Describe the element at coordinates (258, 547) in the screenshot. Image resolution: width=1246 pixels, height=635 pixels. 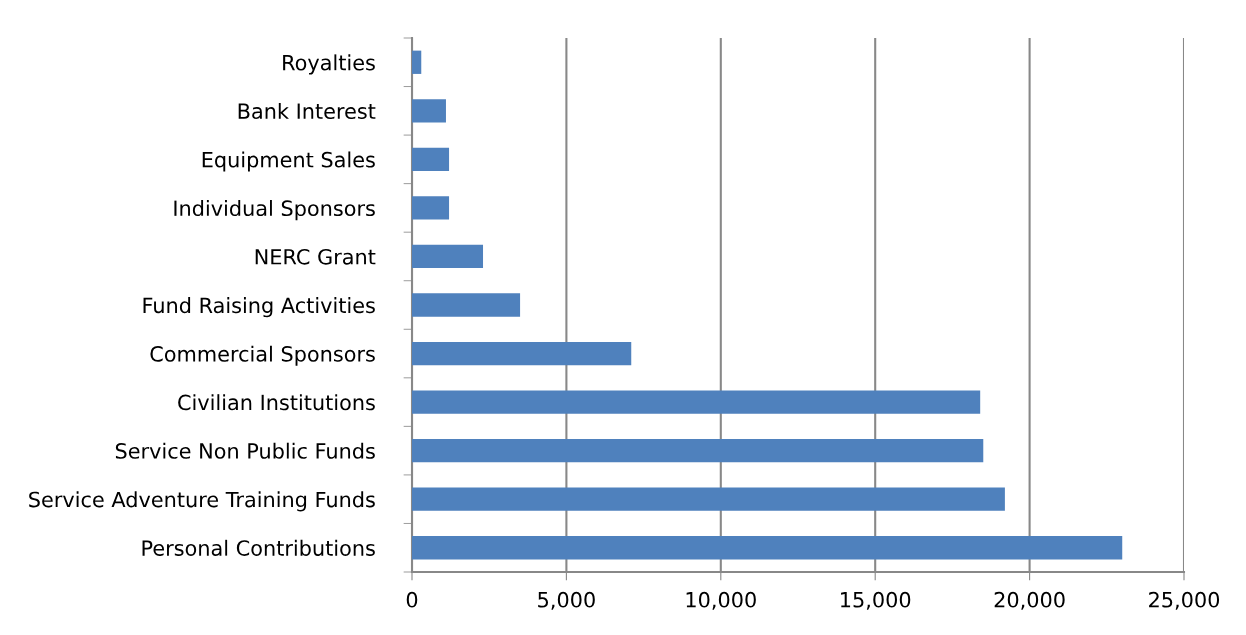
I see `y-tick-label: Personal Contributions` at that location.